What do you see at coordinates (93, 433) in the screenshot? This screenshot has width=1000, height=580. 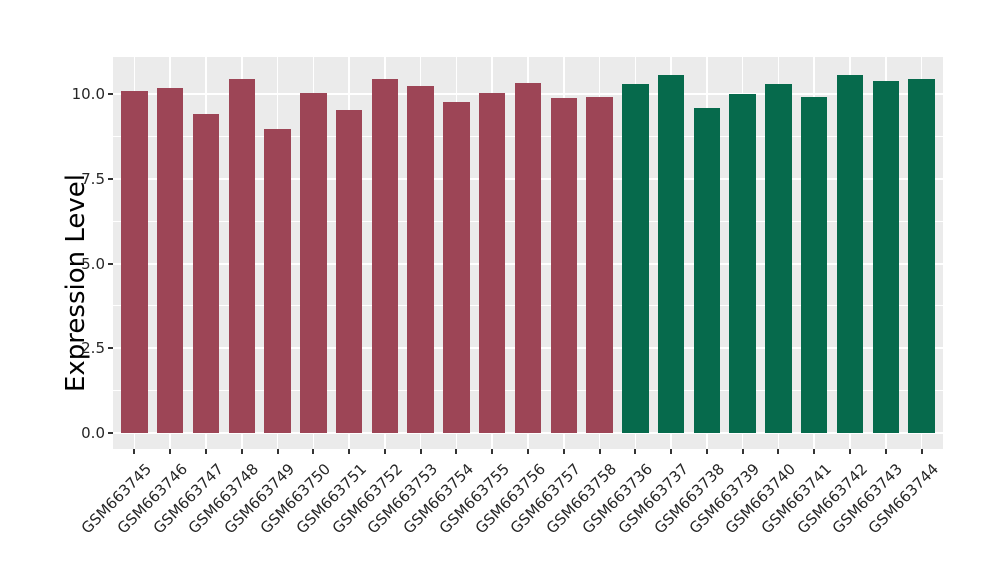 I see `y-tick-label-0.0: 0.0` at bounding box center [93, 433].